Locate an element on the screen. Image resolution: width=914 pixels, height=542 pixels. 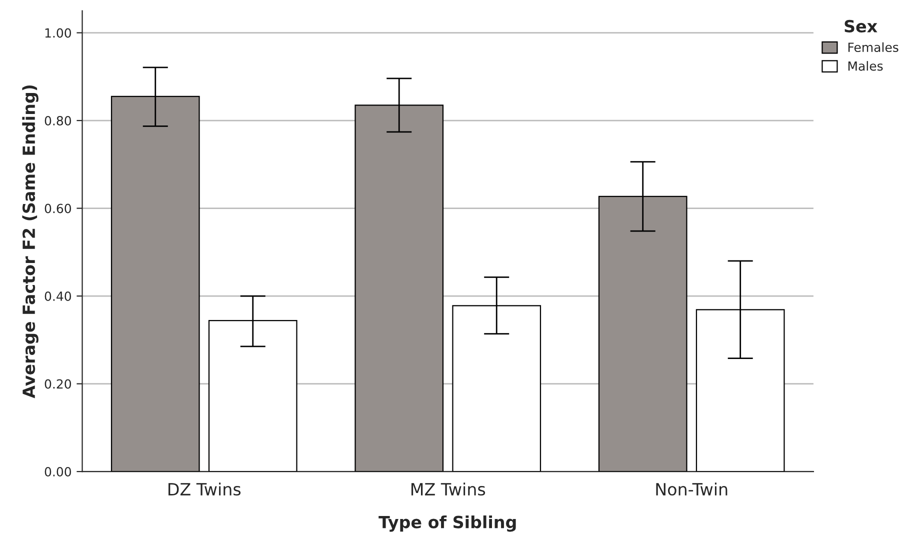
y-tick-label: 0.40 is located at coordinates (58, 296).